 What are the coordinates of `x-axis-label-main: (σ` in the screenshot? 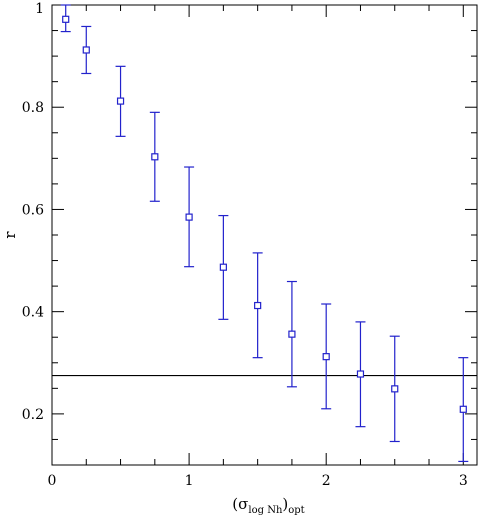 It's located at (240, 504).